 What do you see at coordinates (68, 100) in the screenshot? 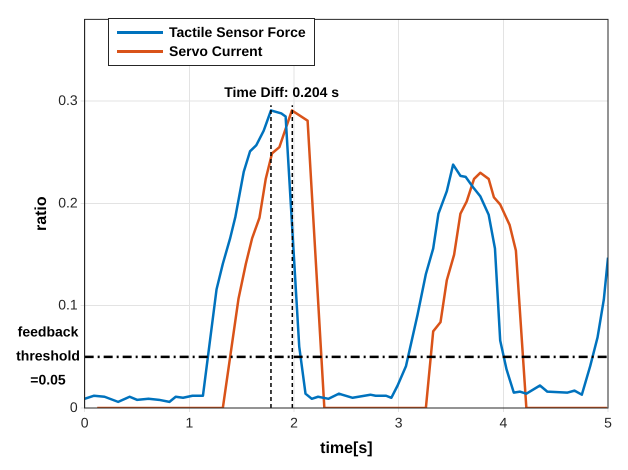
I see `y-tick-label: 0.3` at bounding box center [68, 100].